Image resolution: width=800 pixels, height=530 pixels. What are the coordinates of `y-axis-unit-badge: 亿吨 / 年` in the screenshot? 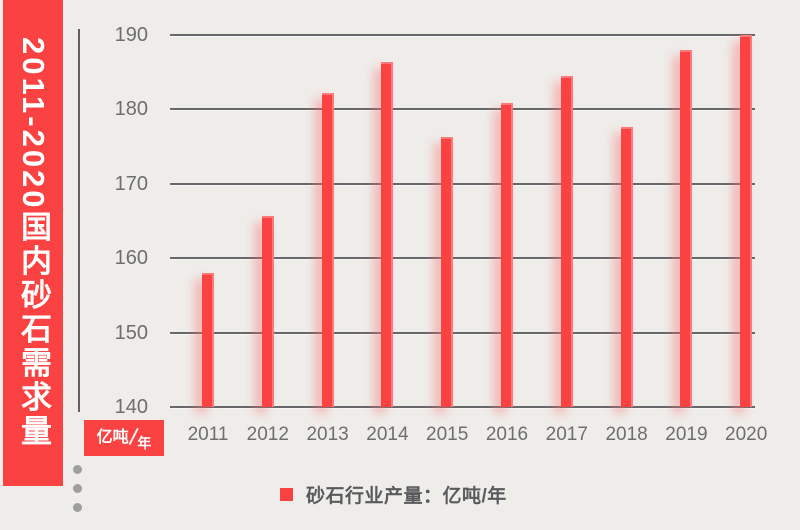 It's located at (124, 438).